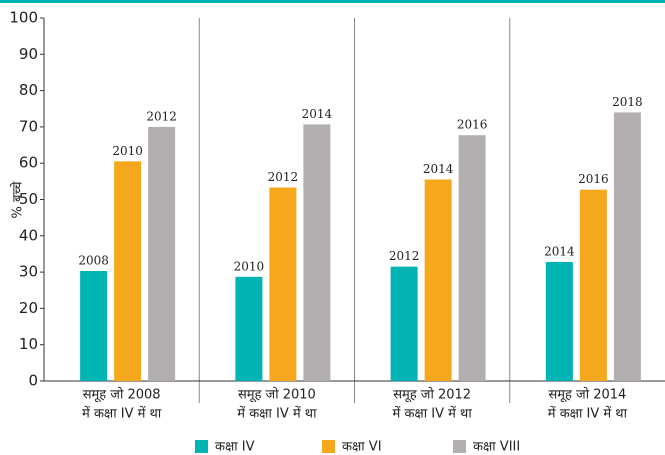 The image size is (665, 455). Describe the element at coordinates (432, 395) in the screenshot. I see `x-tick-label: समूह जो 2012` at that location.